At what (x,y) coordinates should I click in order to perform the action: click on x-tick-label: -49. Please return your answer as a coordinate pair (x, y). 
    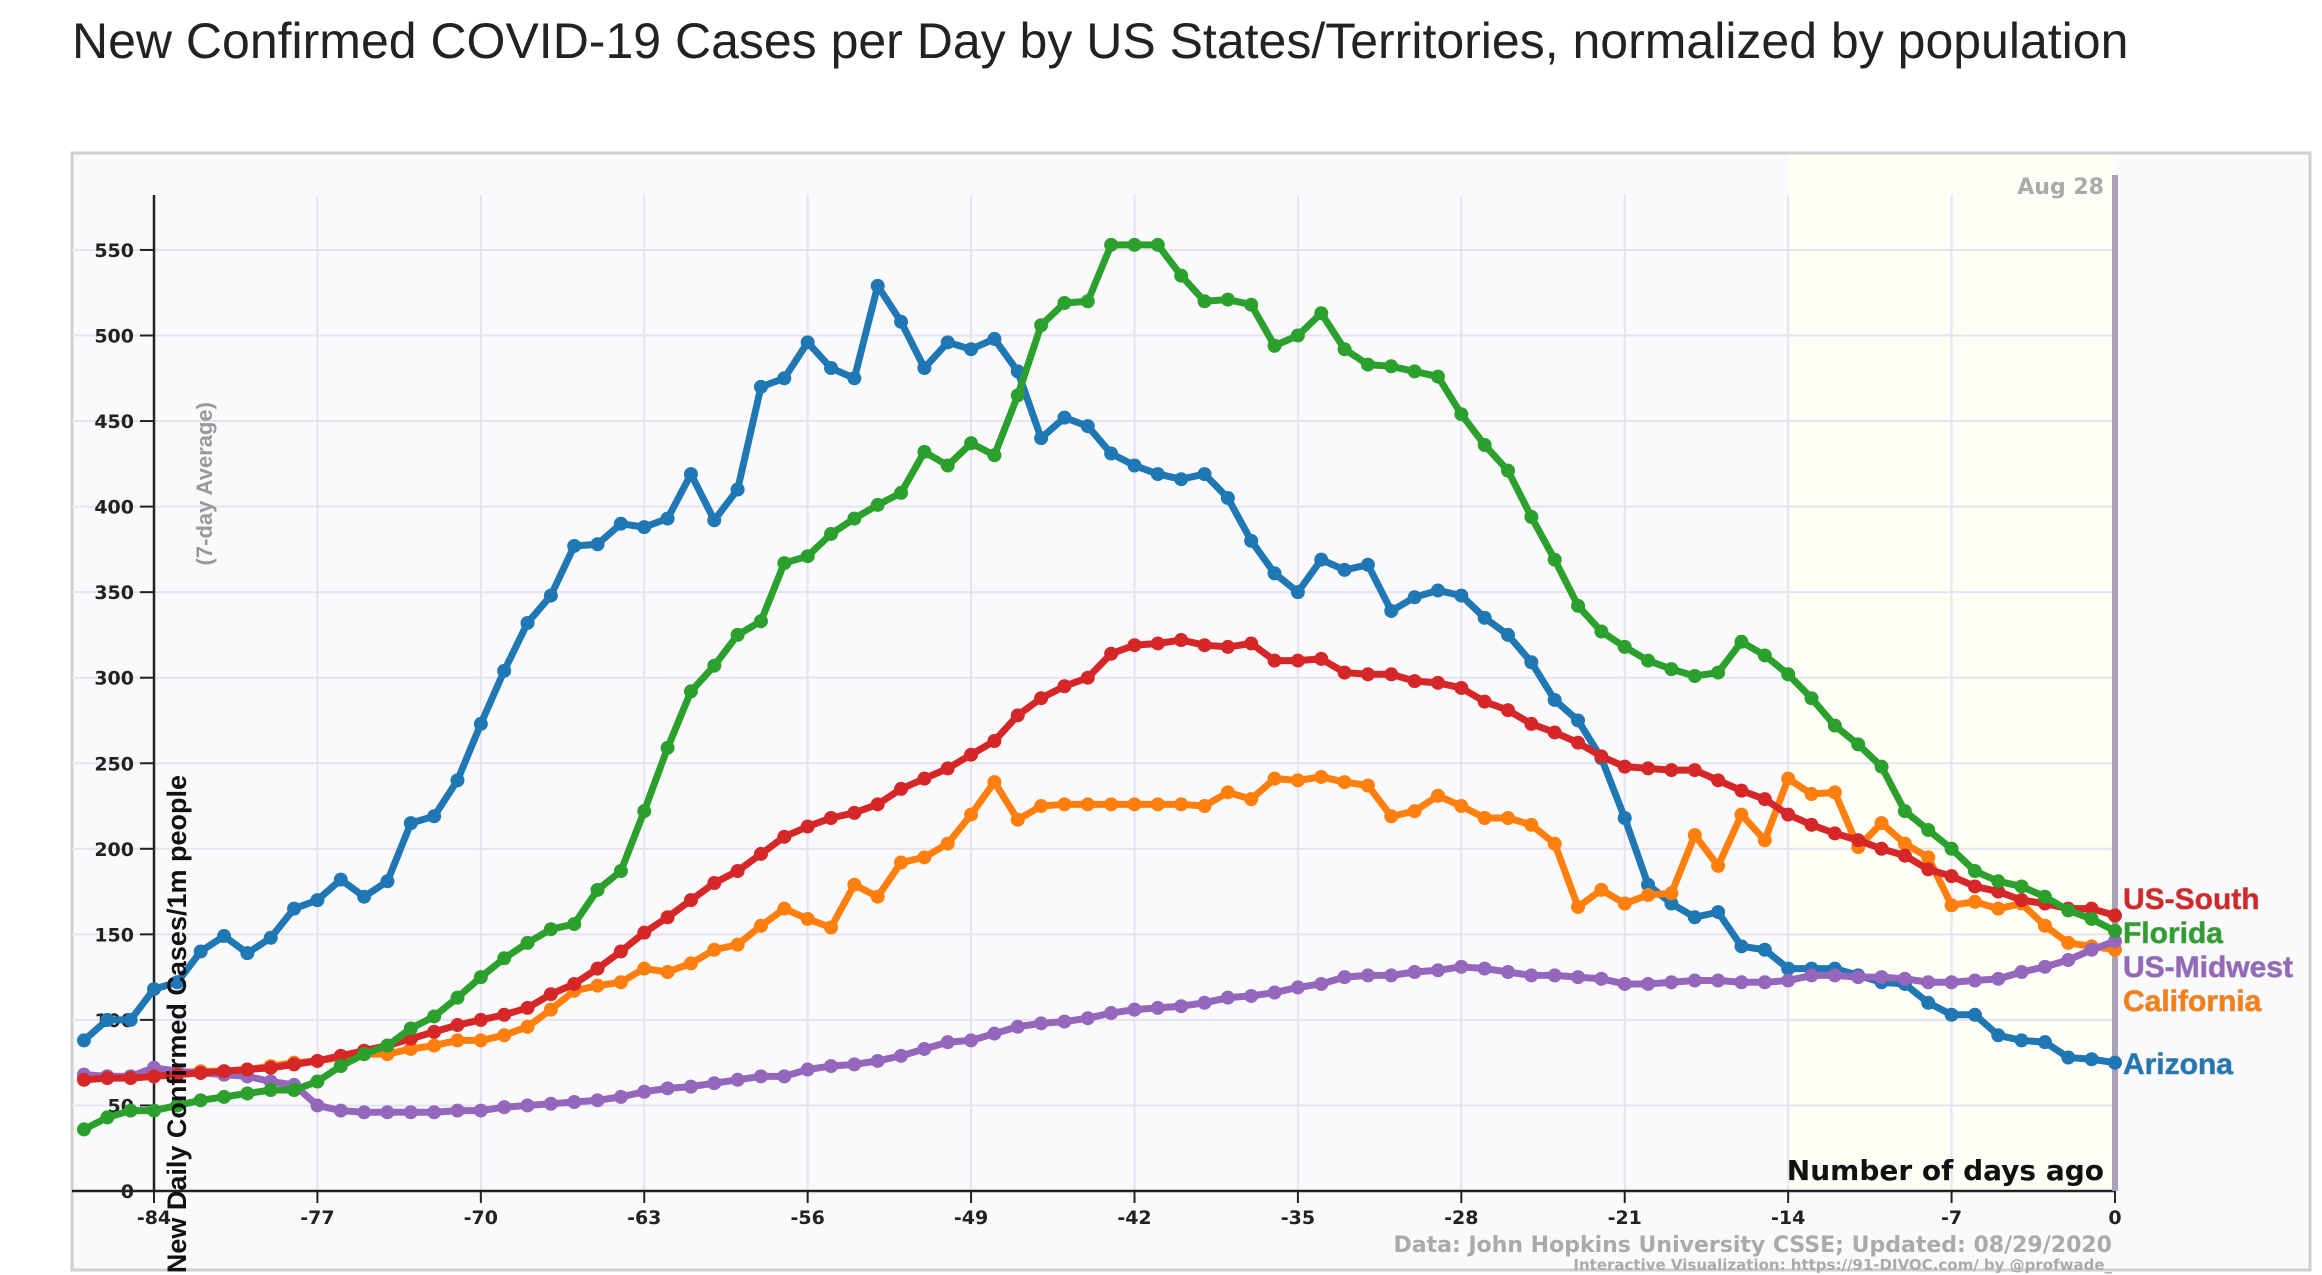
    Looking at the image, I should click on (971, 1218).